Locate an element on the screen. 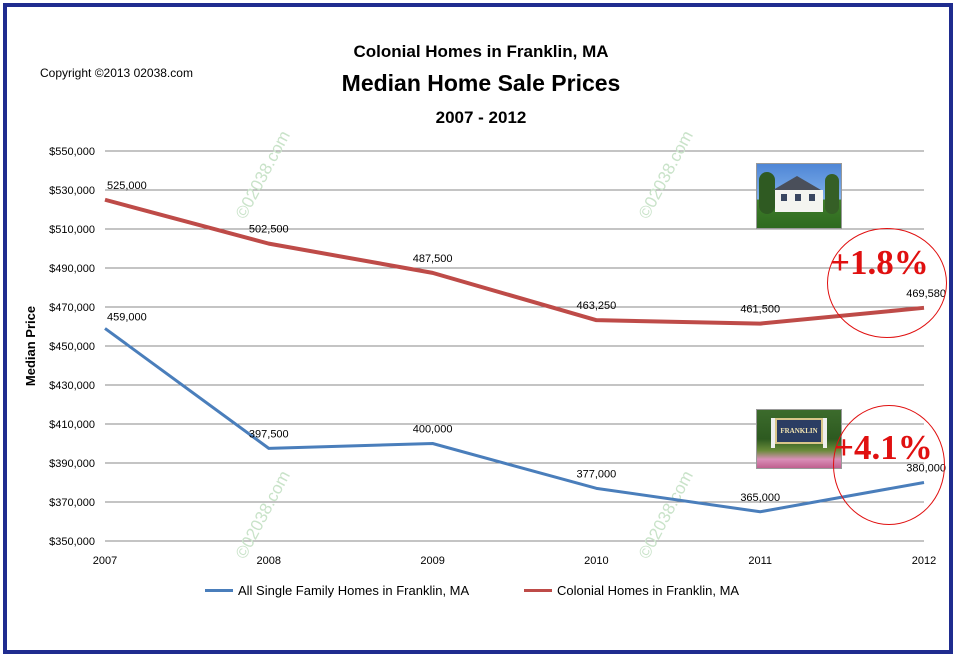 The image size is (962, 663). x-tick-label: 2010 is located at coordinates (596, 561).